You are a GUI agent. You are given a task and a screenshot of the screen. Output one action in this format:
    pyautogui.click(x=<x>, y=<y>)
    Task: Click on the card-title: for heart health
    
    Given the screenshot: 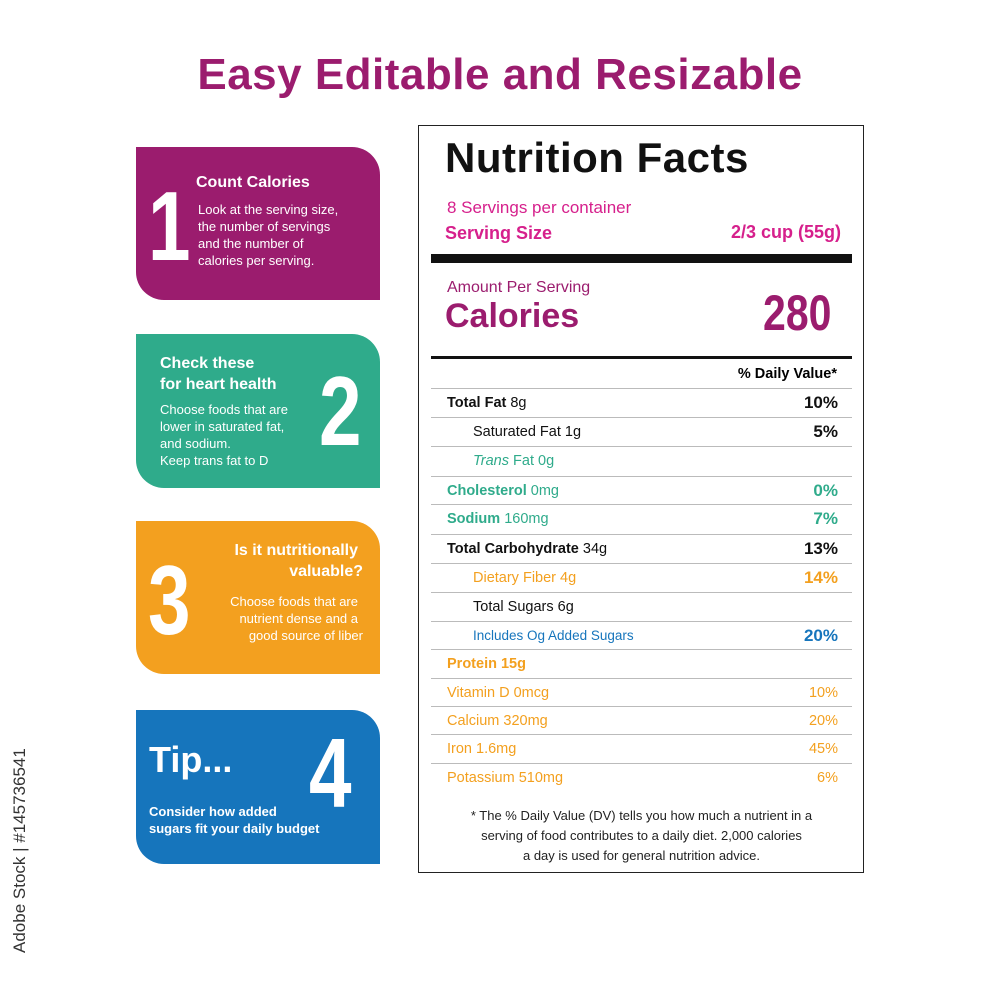 What is the action you would take?
    pyautogui.click(x=218, y=384)
    